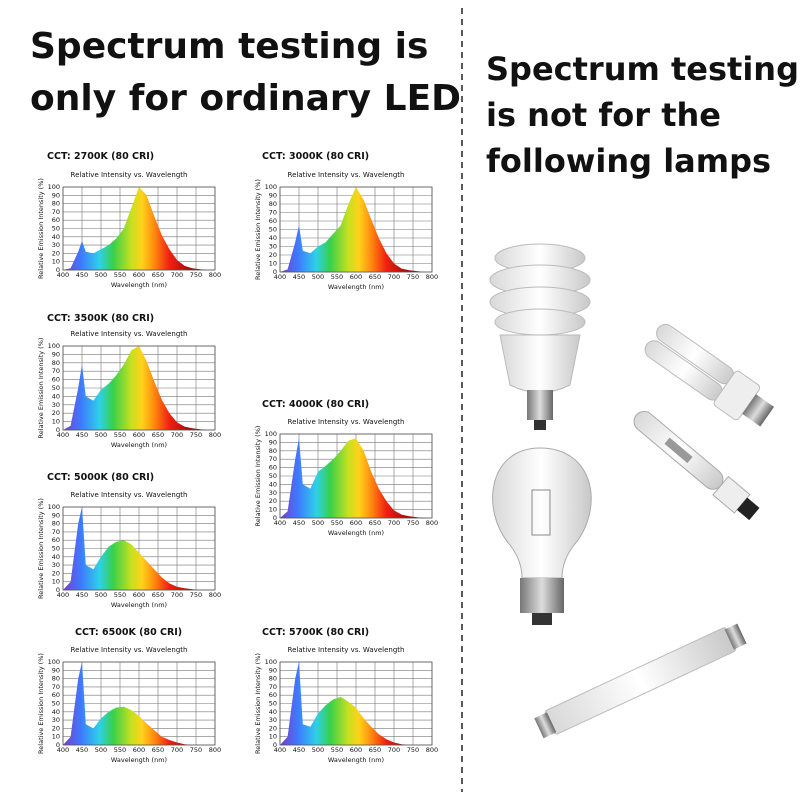 Image resolution: width=800 pixels, height=800 pixels. What do you see at coordinates (696, 465) in the screenshot?
I see `metal-halide-lamp` at bounding box center [696, 465].